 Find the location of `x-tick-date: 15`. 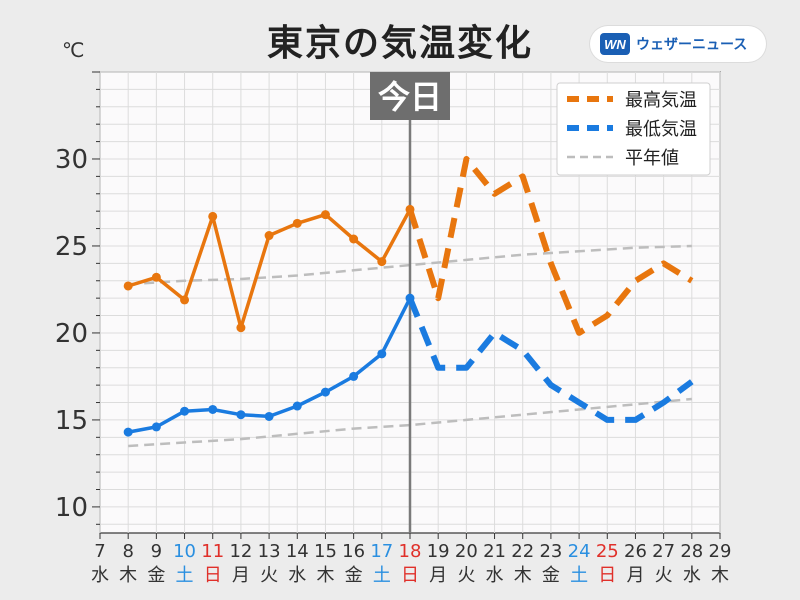

x-tick-date: 15 is located at coordinates (325, 551).